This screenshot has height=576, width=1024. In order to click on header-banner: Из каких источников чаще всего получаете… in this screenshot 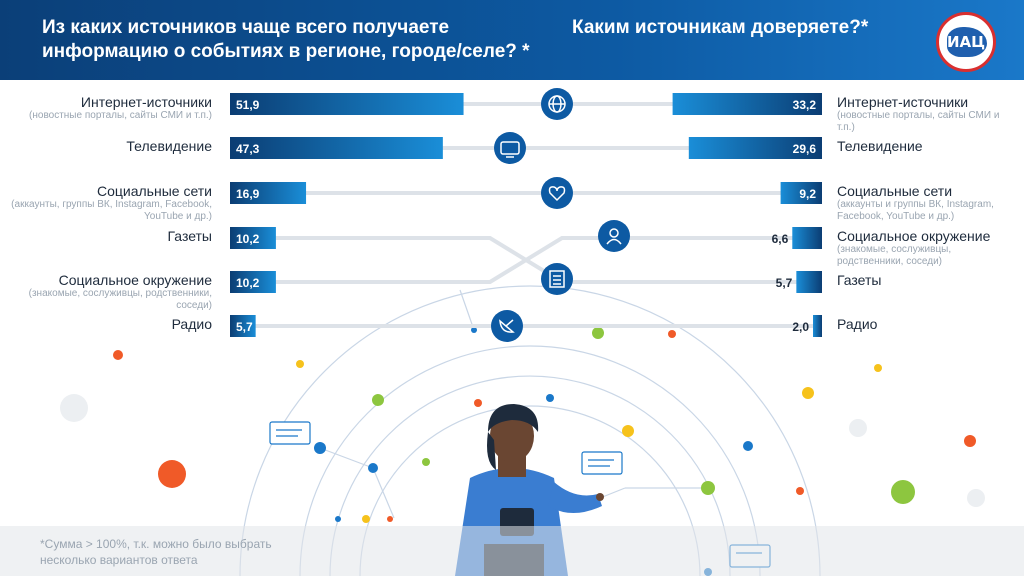, I will do `click(512, 40)`.